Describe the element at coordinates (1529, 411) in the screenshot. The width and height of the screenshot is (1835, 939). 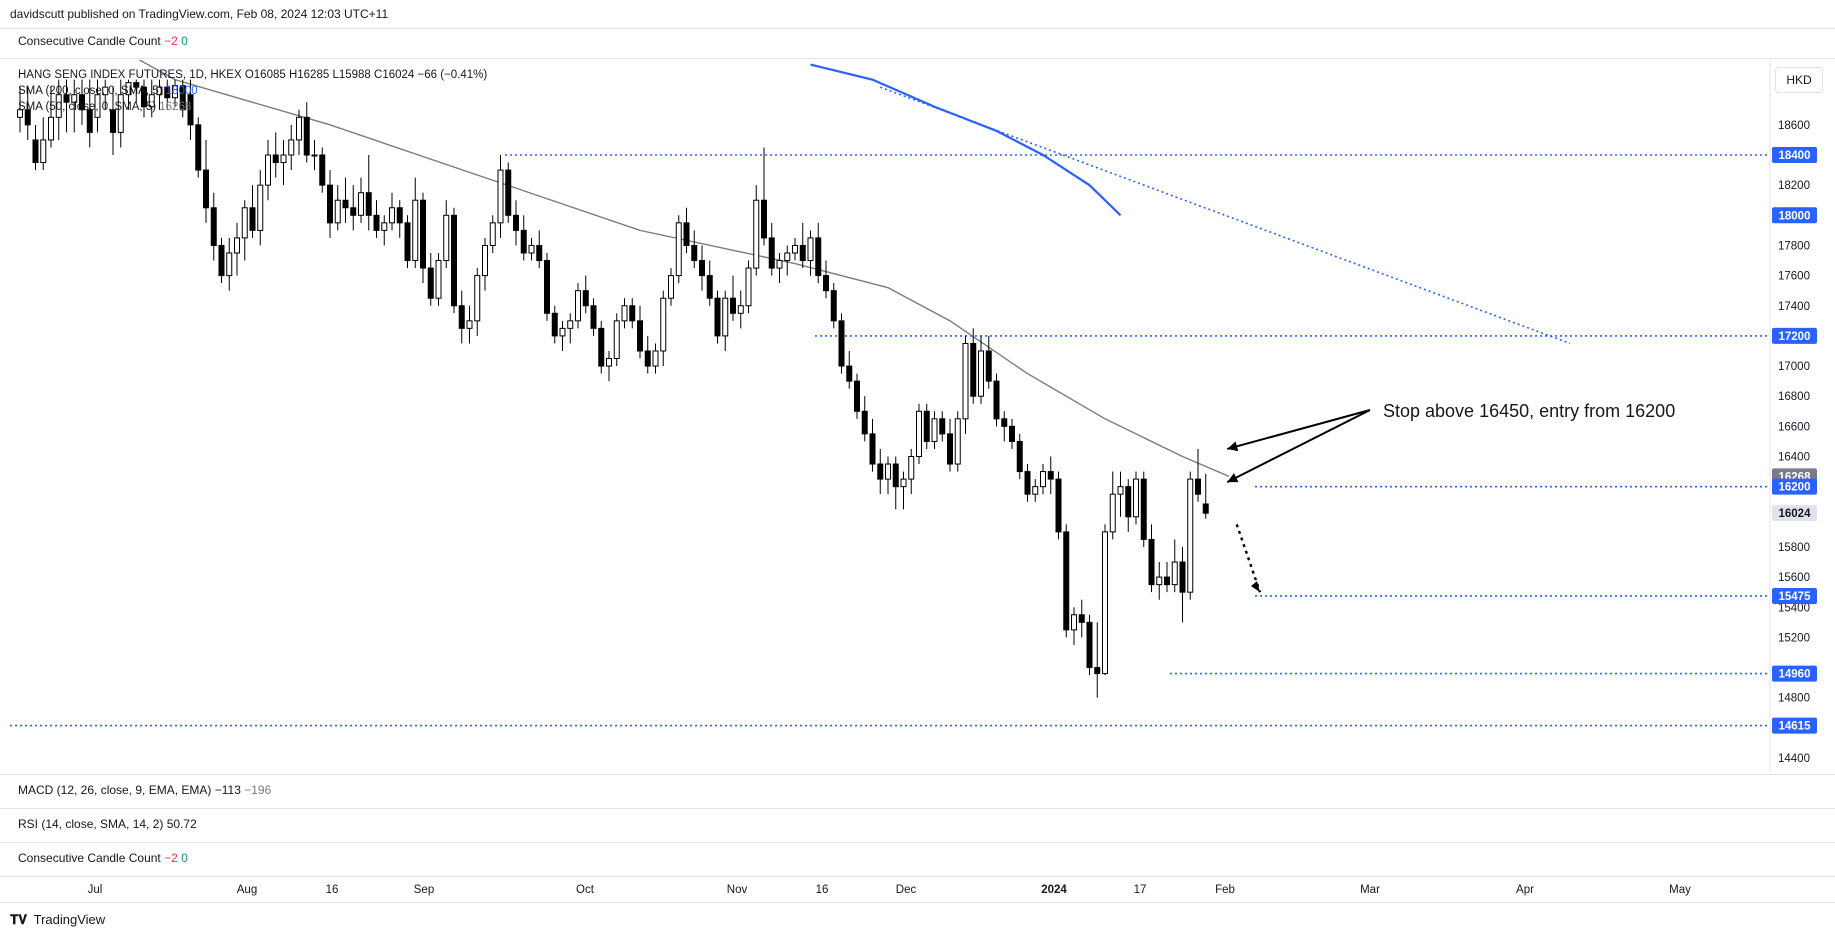
I see `trade-annotation: Stop above 16450, entry from 16200` at that location.